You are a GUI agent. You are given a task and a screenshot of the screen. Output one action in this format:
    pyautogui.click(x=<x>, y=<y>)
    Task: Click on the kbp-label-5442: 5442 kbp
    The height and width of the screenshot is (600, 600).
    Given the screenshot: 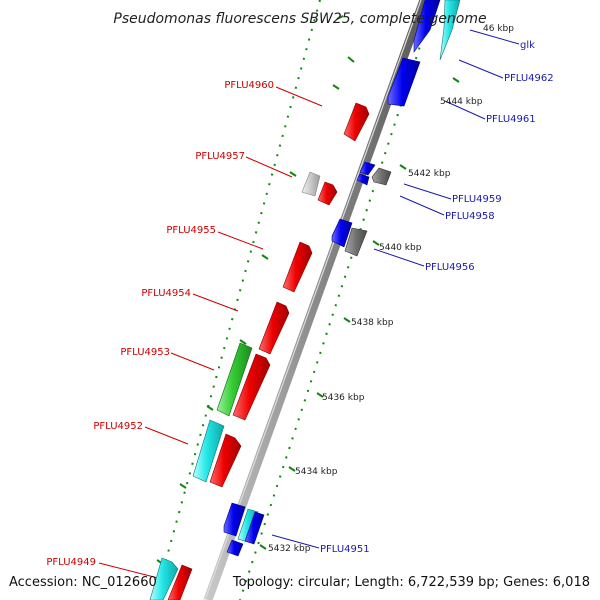 What is the action you would take?
    pyautogui.click(x=429, y=174)
    